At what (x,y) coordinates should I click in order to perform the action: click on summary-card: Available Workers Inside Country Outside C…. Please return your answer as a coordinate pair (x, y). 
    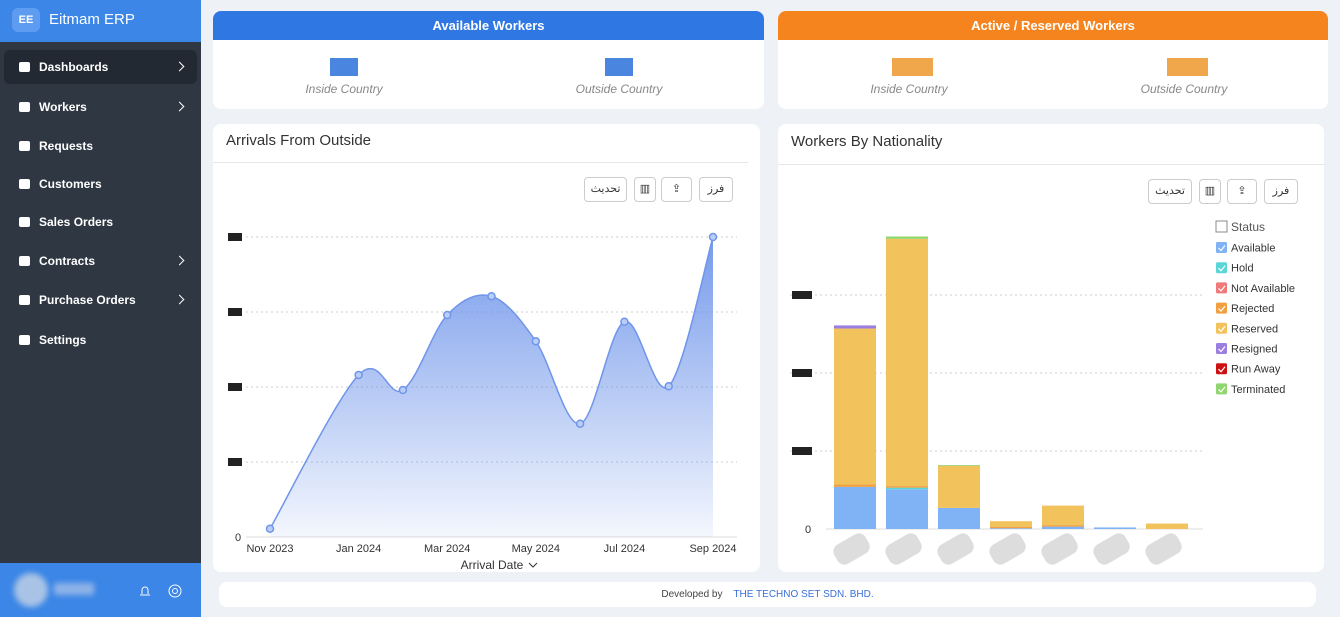
    Looking at the image, I should click on (488, 60).